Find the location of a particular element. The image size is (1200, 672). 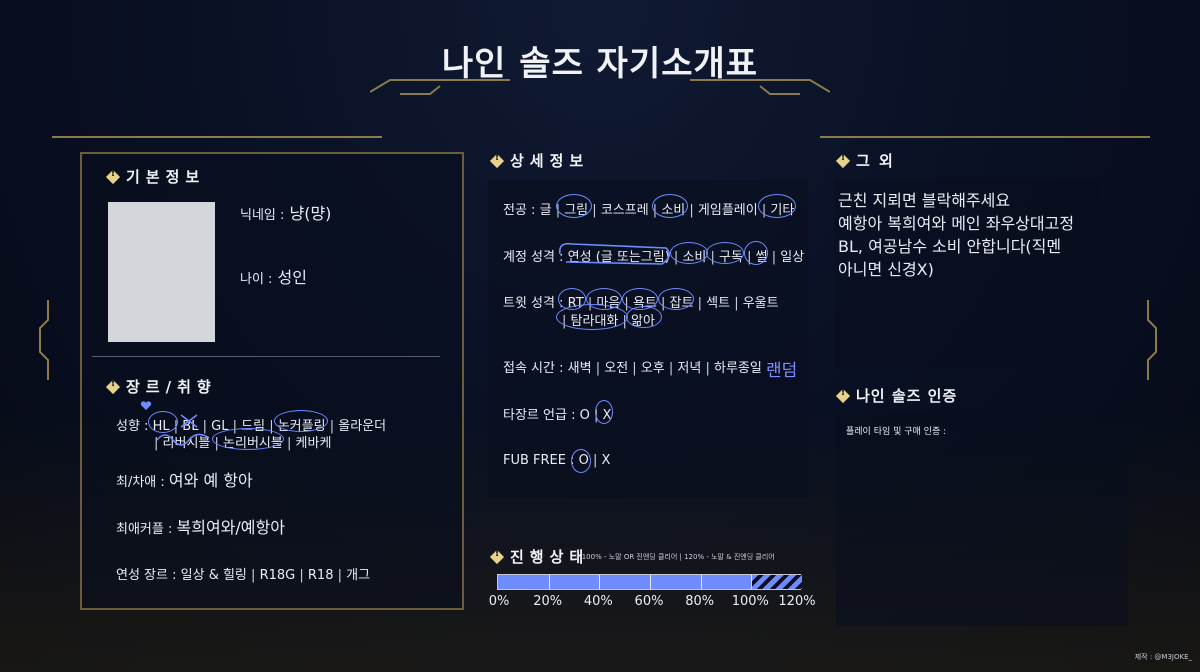

other-panel is located at coordinates (967, 274).